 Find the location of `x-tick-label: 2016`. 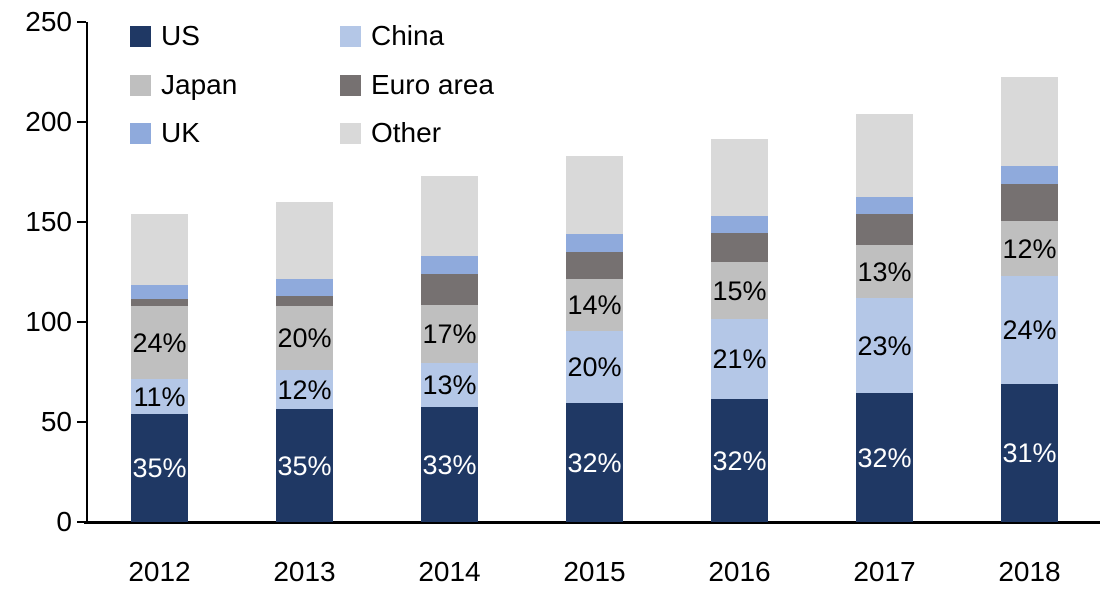

x-tick-label: 2016 is located at coordinates (739, 571).